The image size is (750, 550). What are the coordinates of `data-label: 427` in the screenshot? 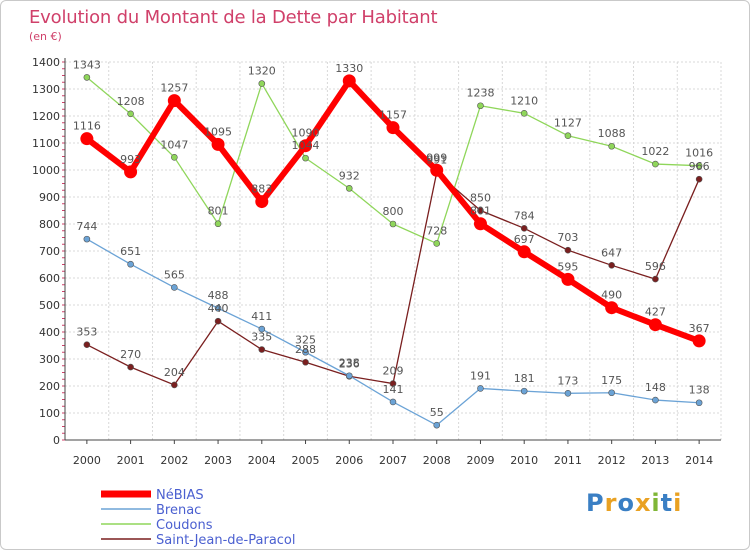 It's located at (655, 312).